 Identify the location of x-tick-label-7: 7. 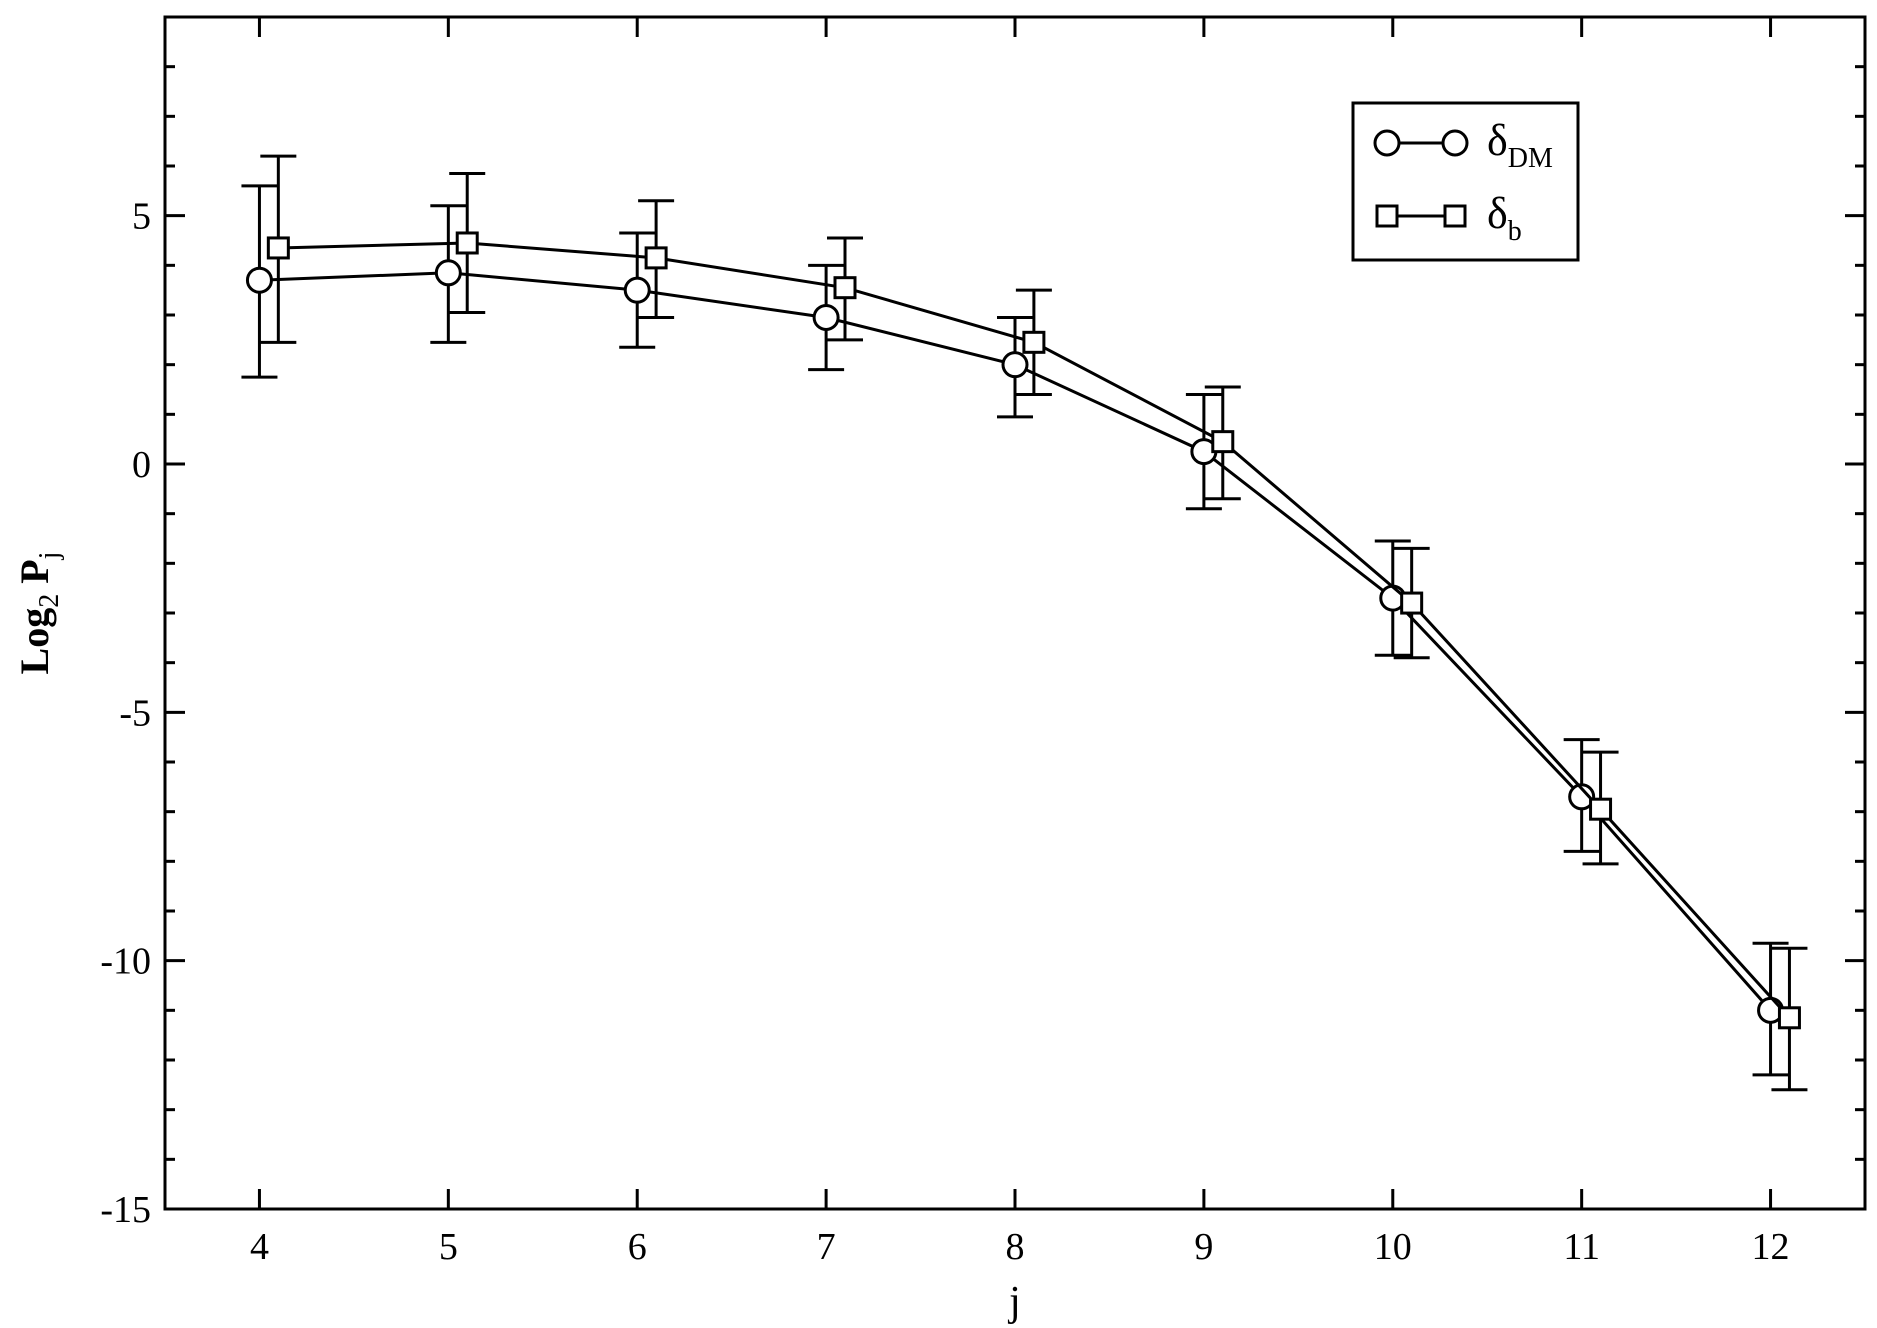
(826, 1247).